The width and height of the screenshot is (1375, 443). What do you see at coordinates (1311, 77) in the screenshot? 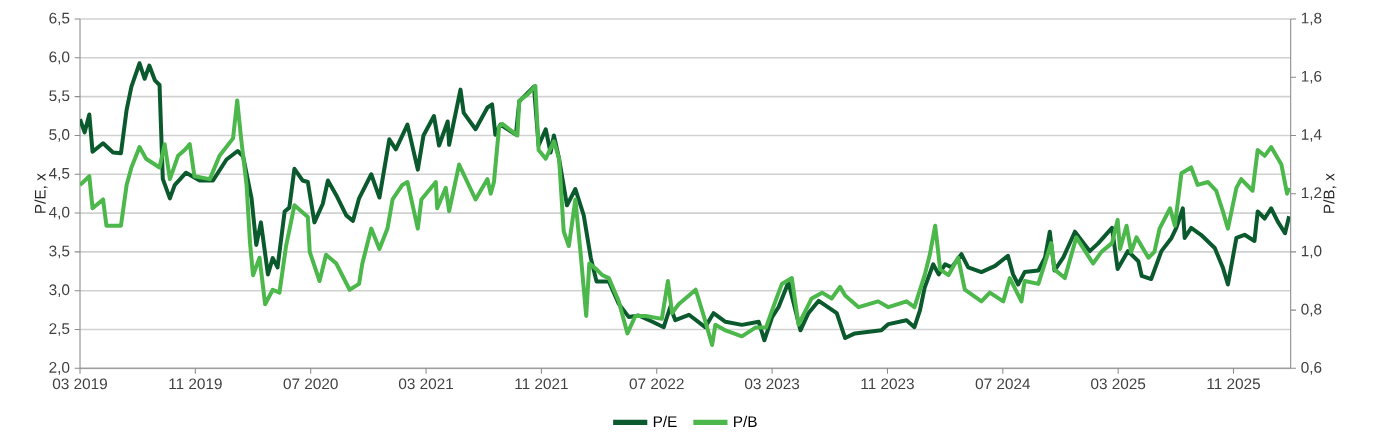
I see `y2-tick-label: 1,6` at bounding box center [1311, 77].